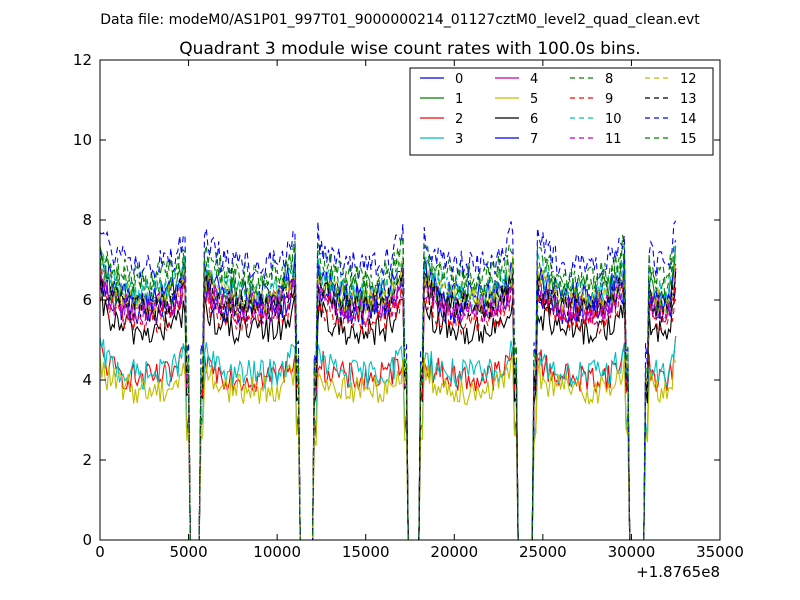  Describe the element at coordinates (561, 111) in the screenshot. I see `legend-box` at that location.